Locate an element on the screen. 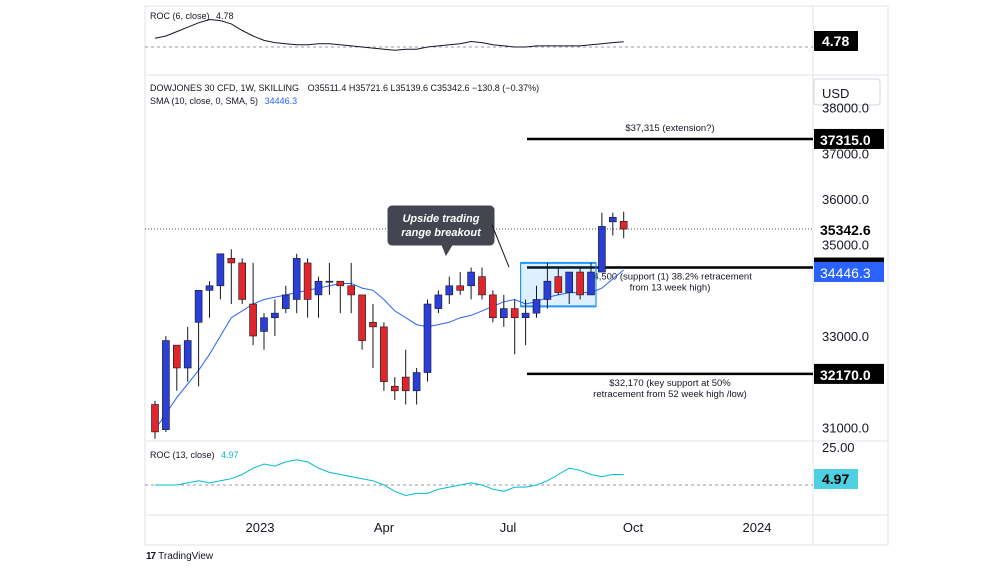 The height and width of the screenshot is (569, 1008). callout-text: Upside trading is located at coordinates (440, 219).